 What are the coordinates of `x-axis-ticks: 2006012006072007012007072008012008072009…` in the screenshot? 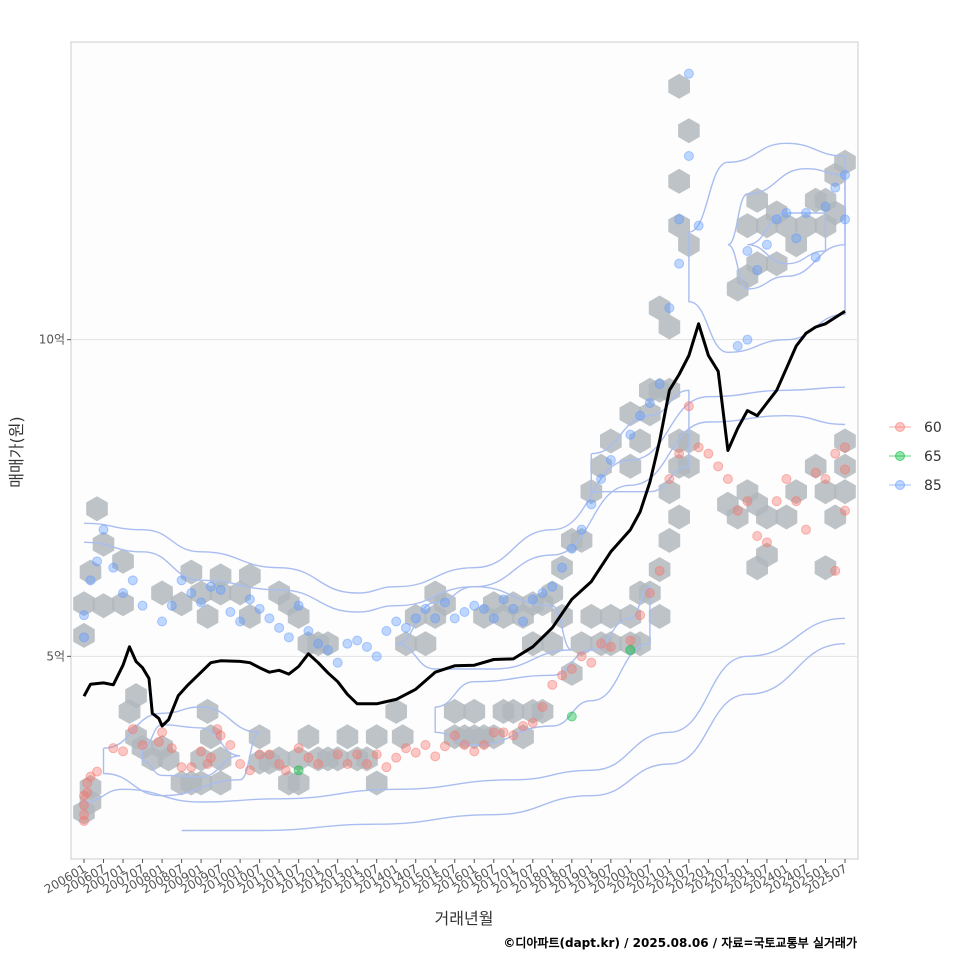 It's located at (445, 878).